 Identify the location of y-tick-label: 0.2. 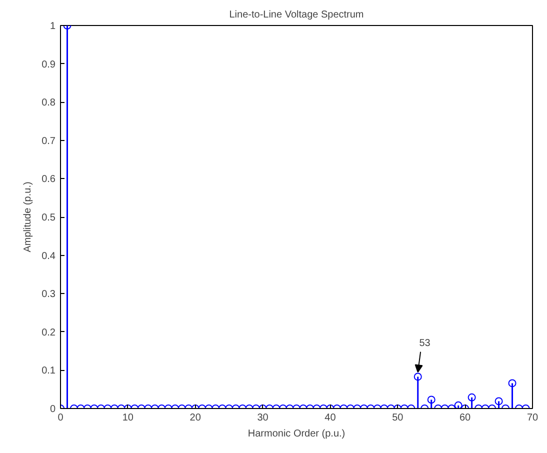
(49, 332).